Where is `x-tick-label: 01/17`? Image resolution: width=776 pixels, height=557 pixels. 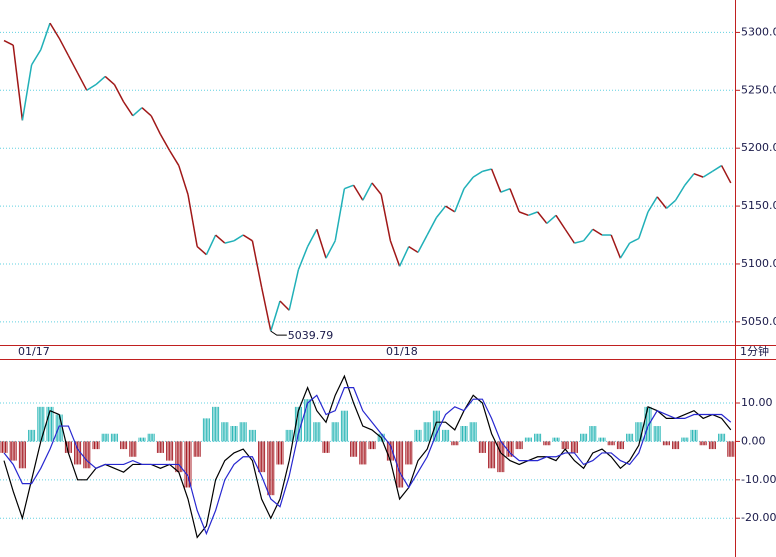
x-tick-label: 01/17 is located at coordinates (34, 351).